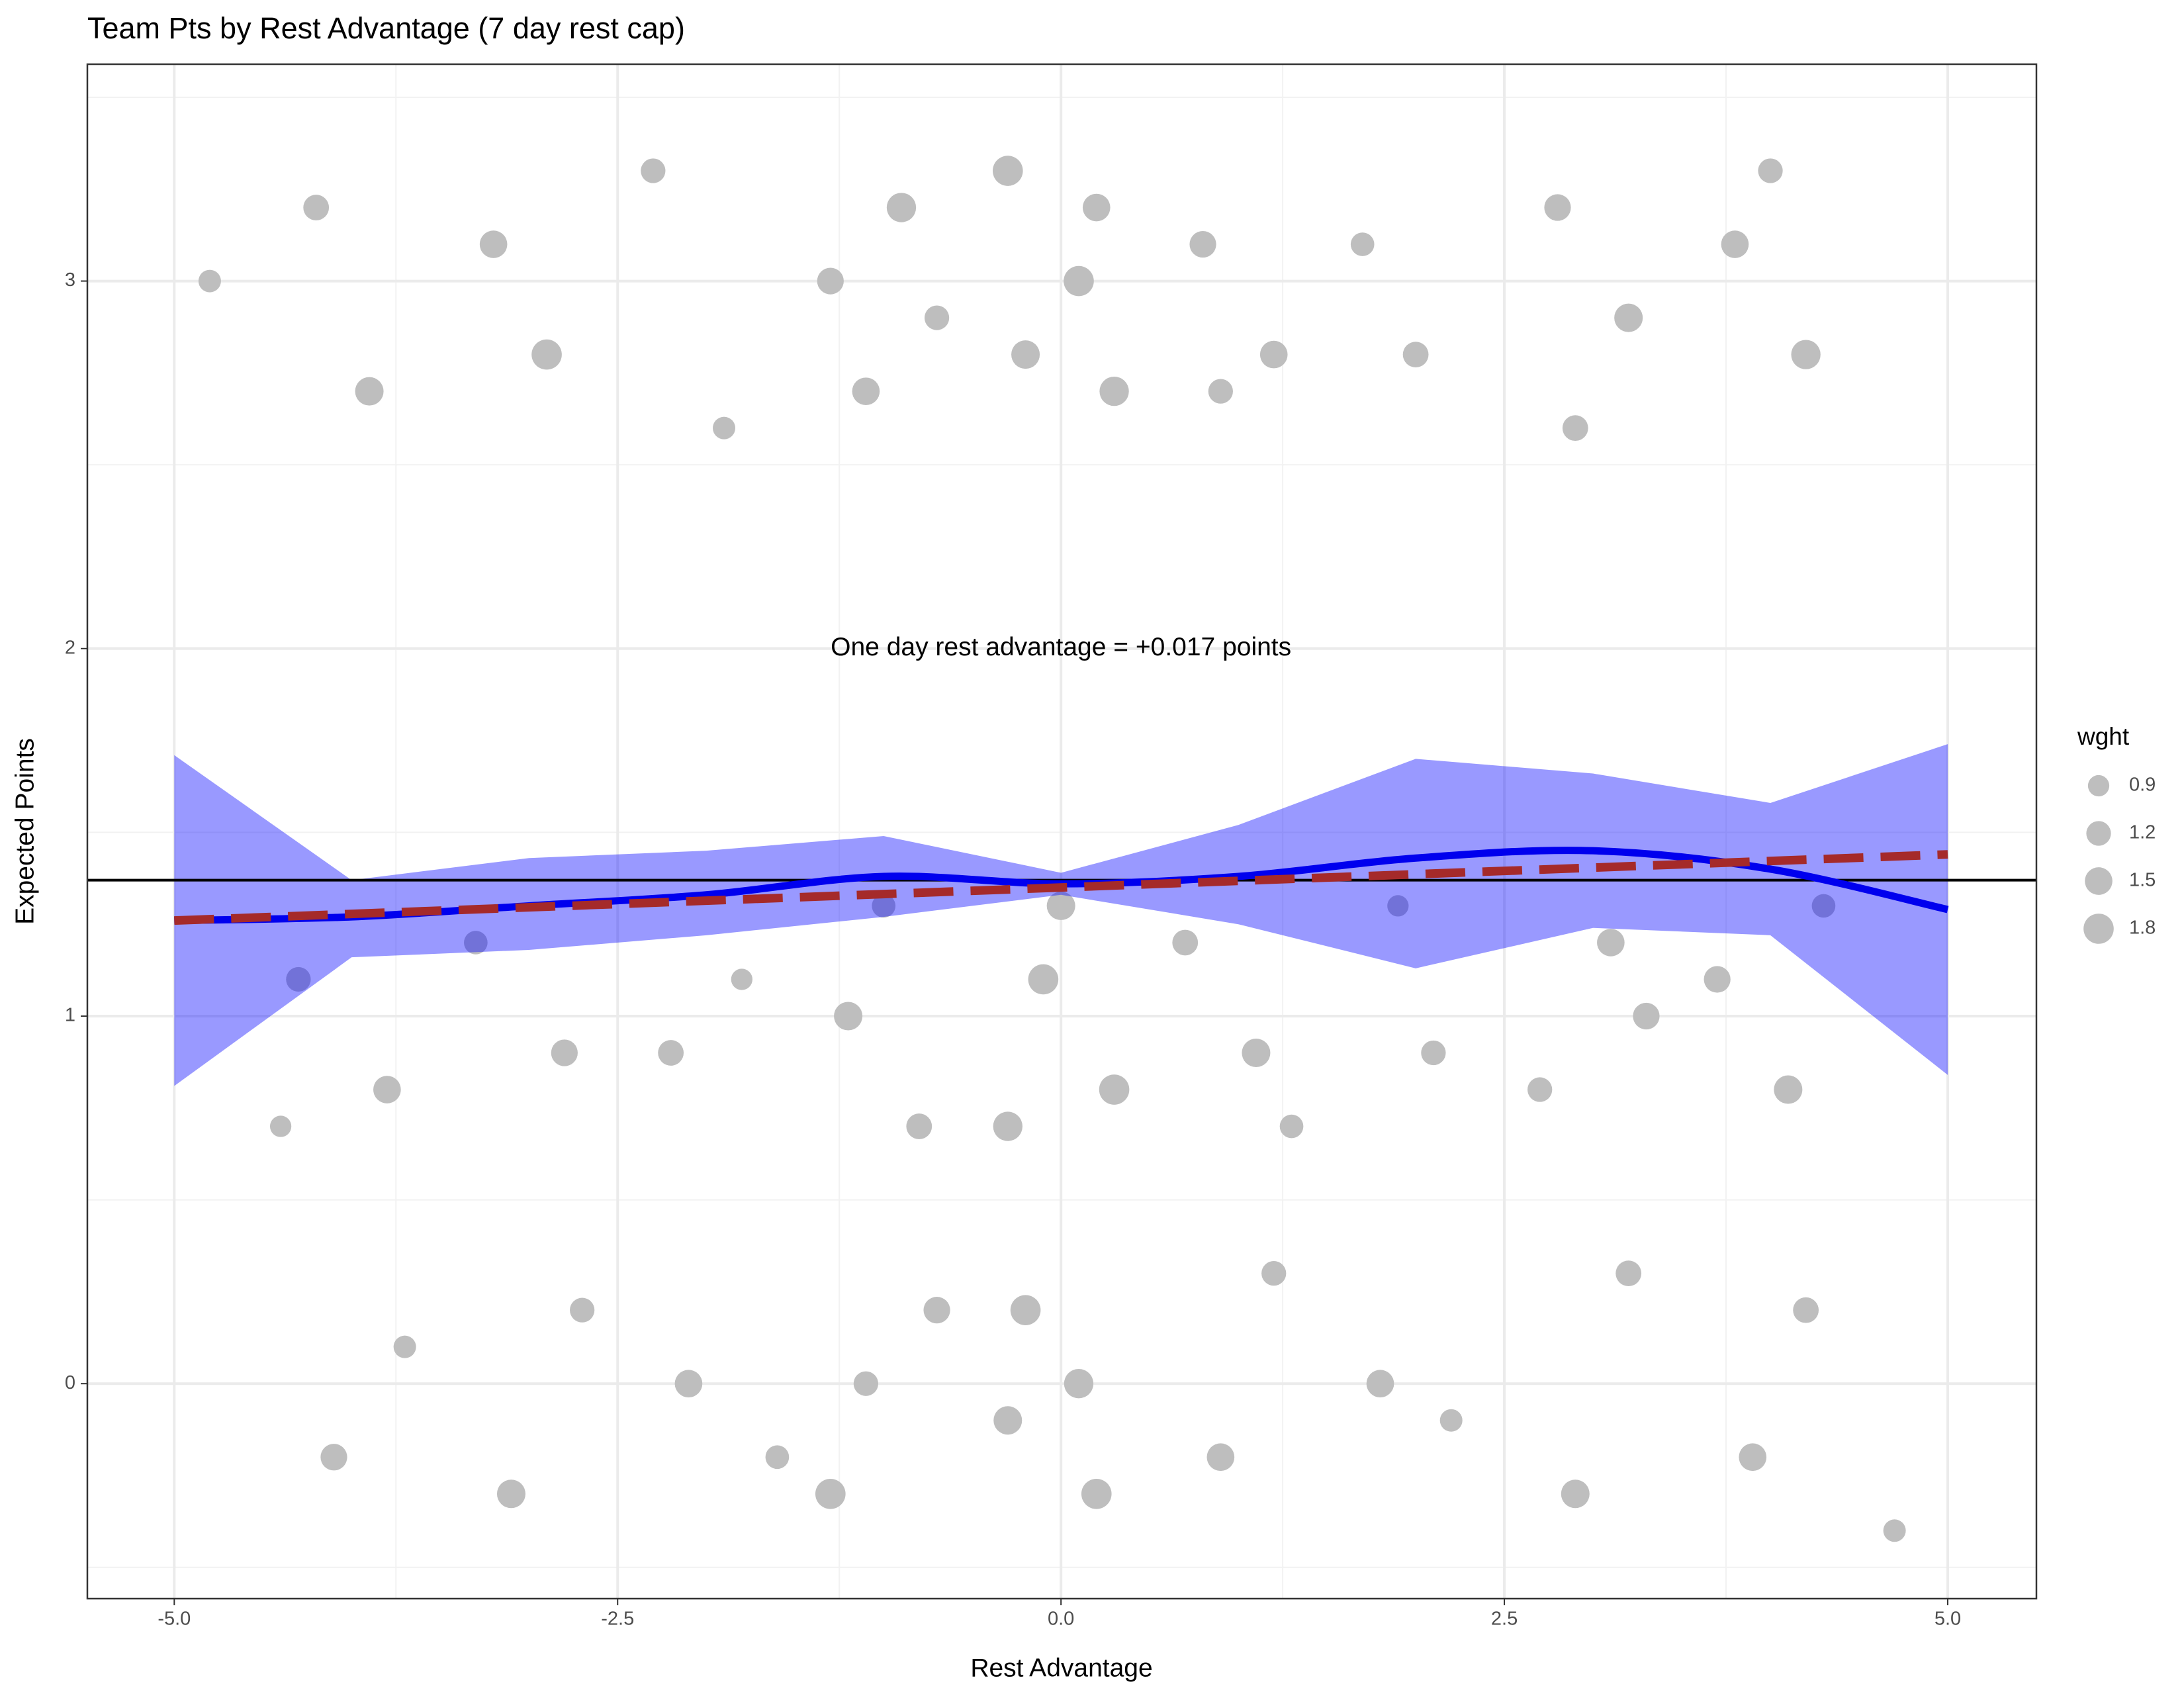 The image size is (2184, 1688). I want to click on legend-label: 1.8, so click(2142, 928).